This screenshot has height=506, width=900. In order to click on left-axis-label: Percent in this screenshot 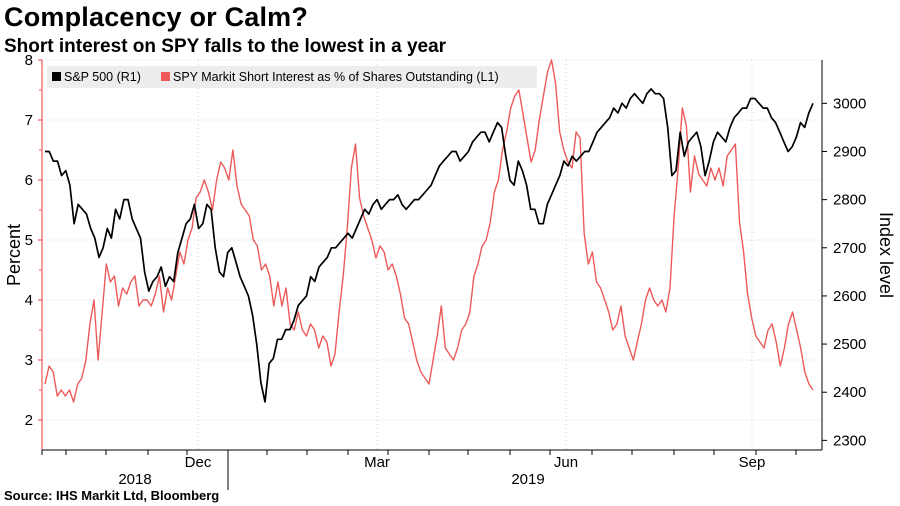, I will do `click(14, 255)`.